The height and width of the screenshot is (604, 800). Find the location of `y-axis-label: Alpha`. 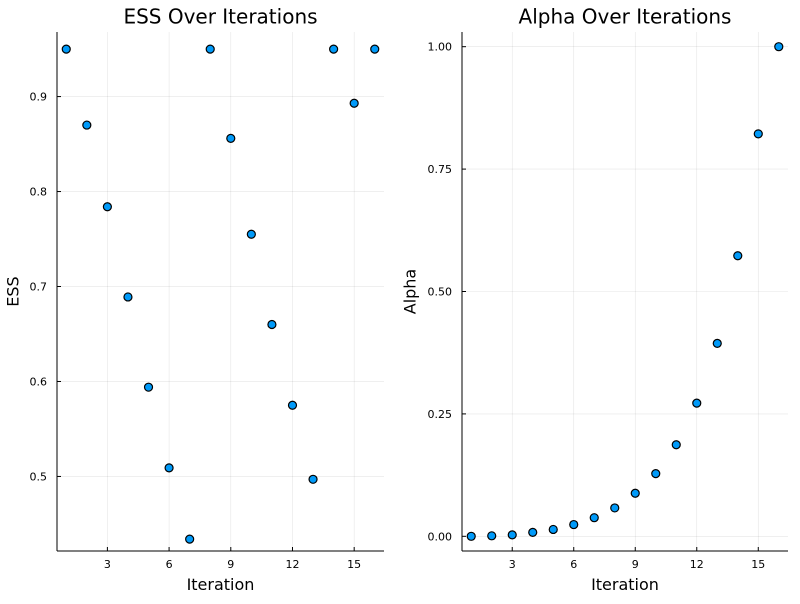

y-axis-label: Alpha is located at coordinates (410, 292).